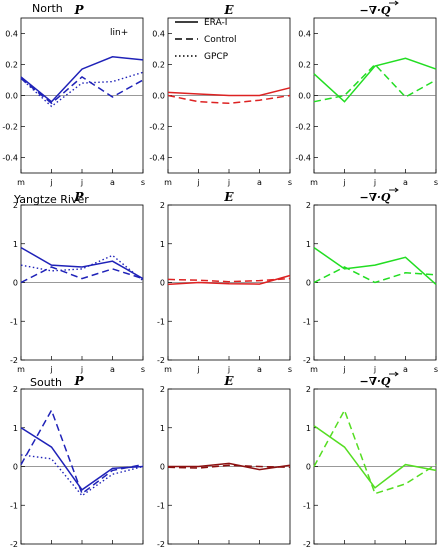 Image resolution: width=444 pixels, height=550 pixels. I want to click on region-label-south: South, so click(46, 382).